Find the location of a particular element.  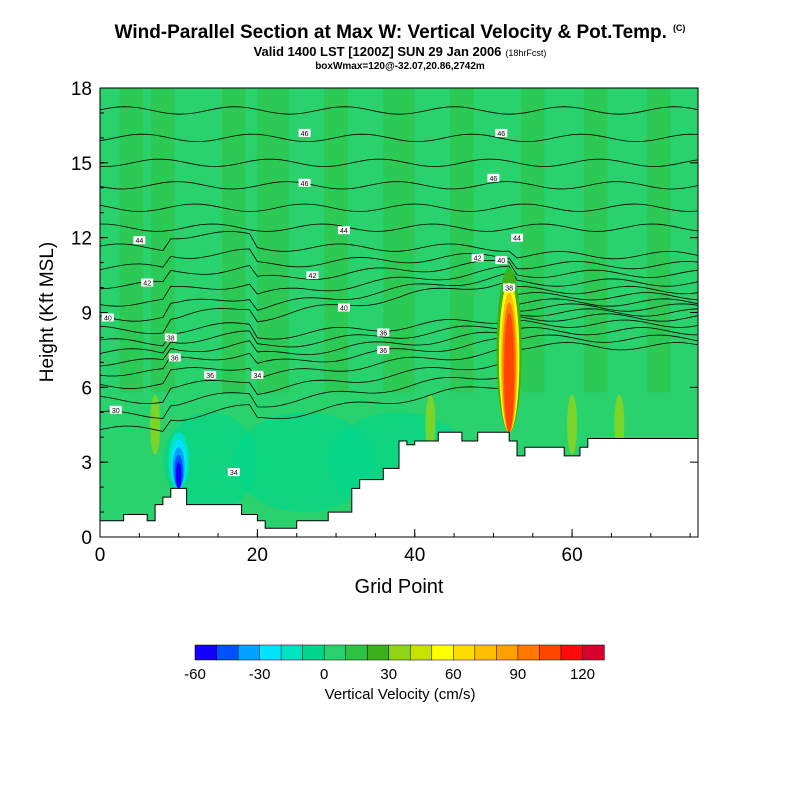

copyright-mark: (C) is located at coordinates (679, 27).